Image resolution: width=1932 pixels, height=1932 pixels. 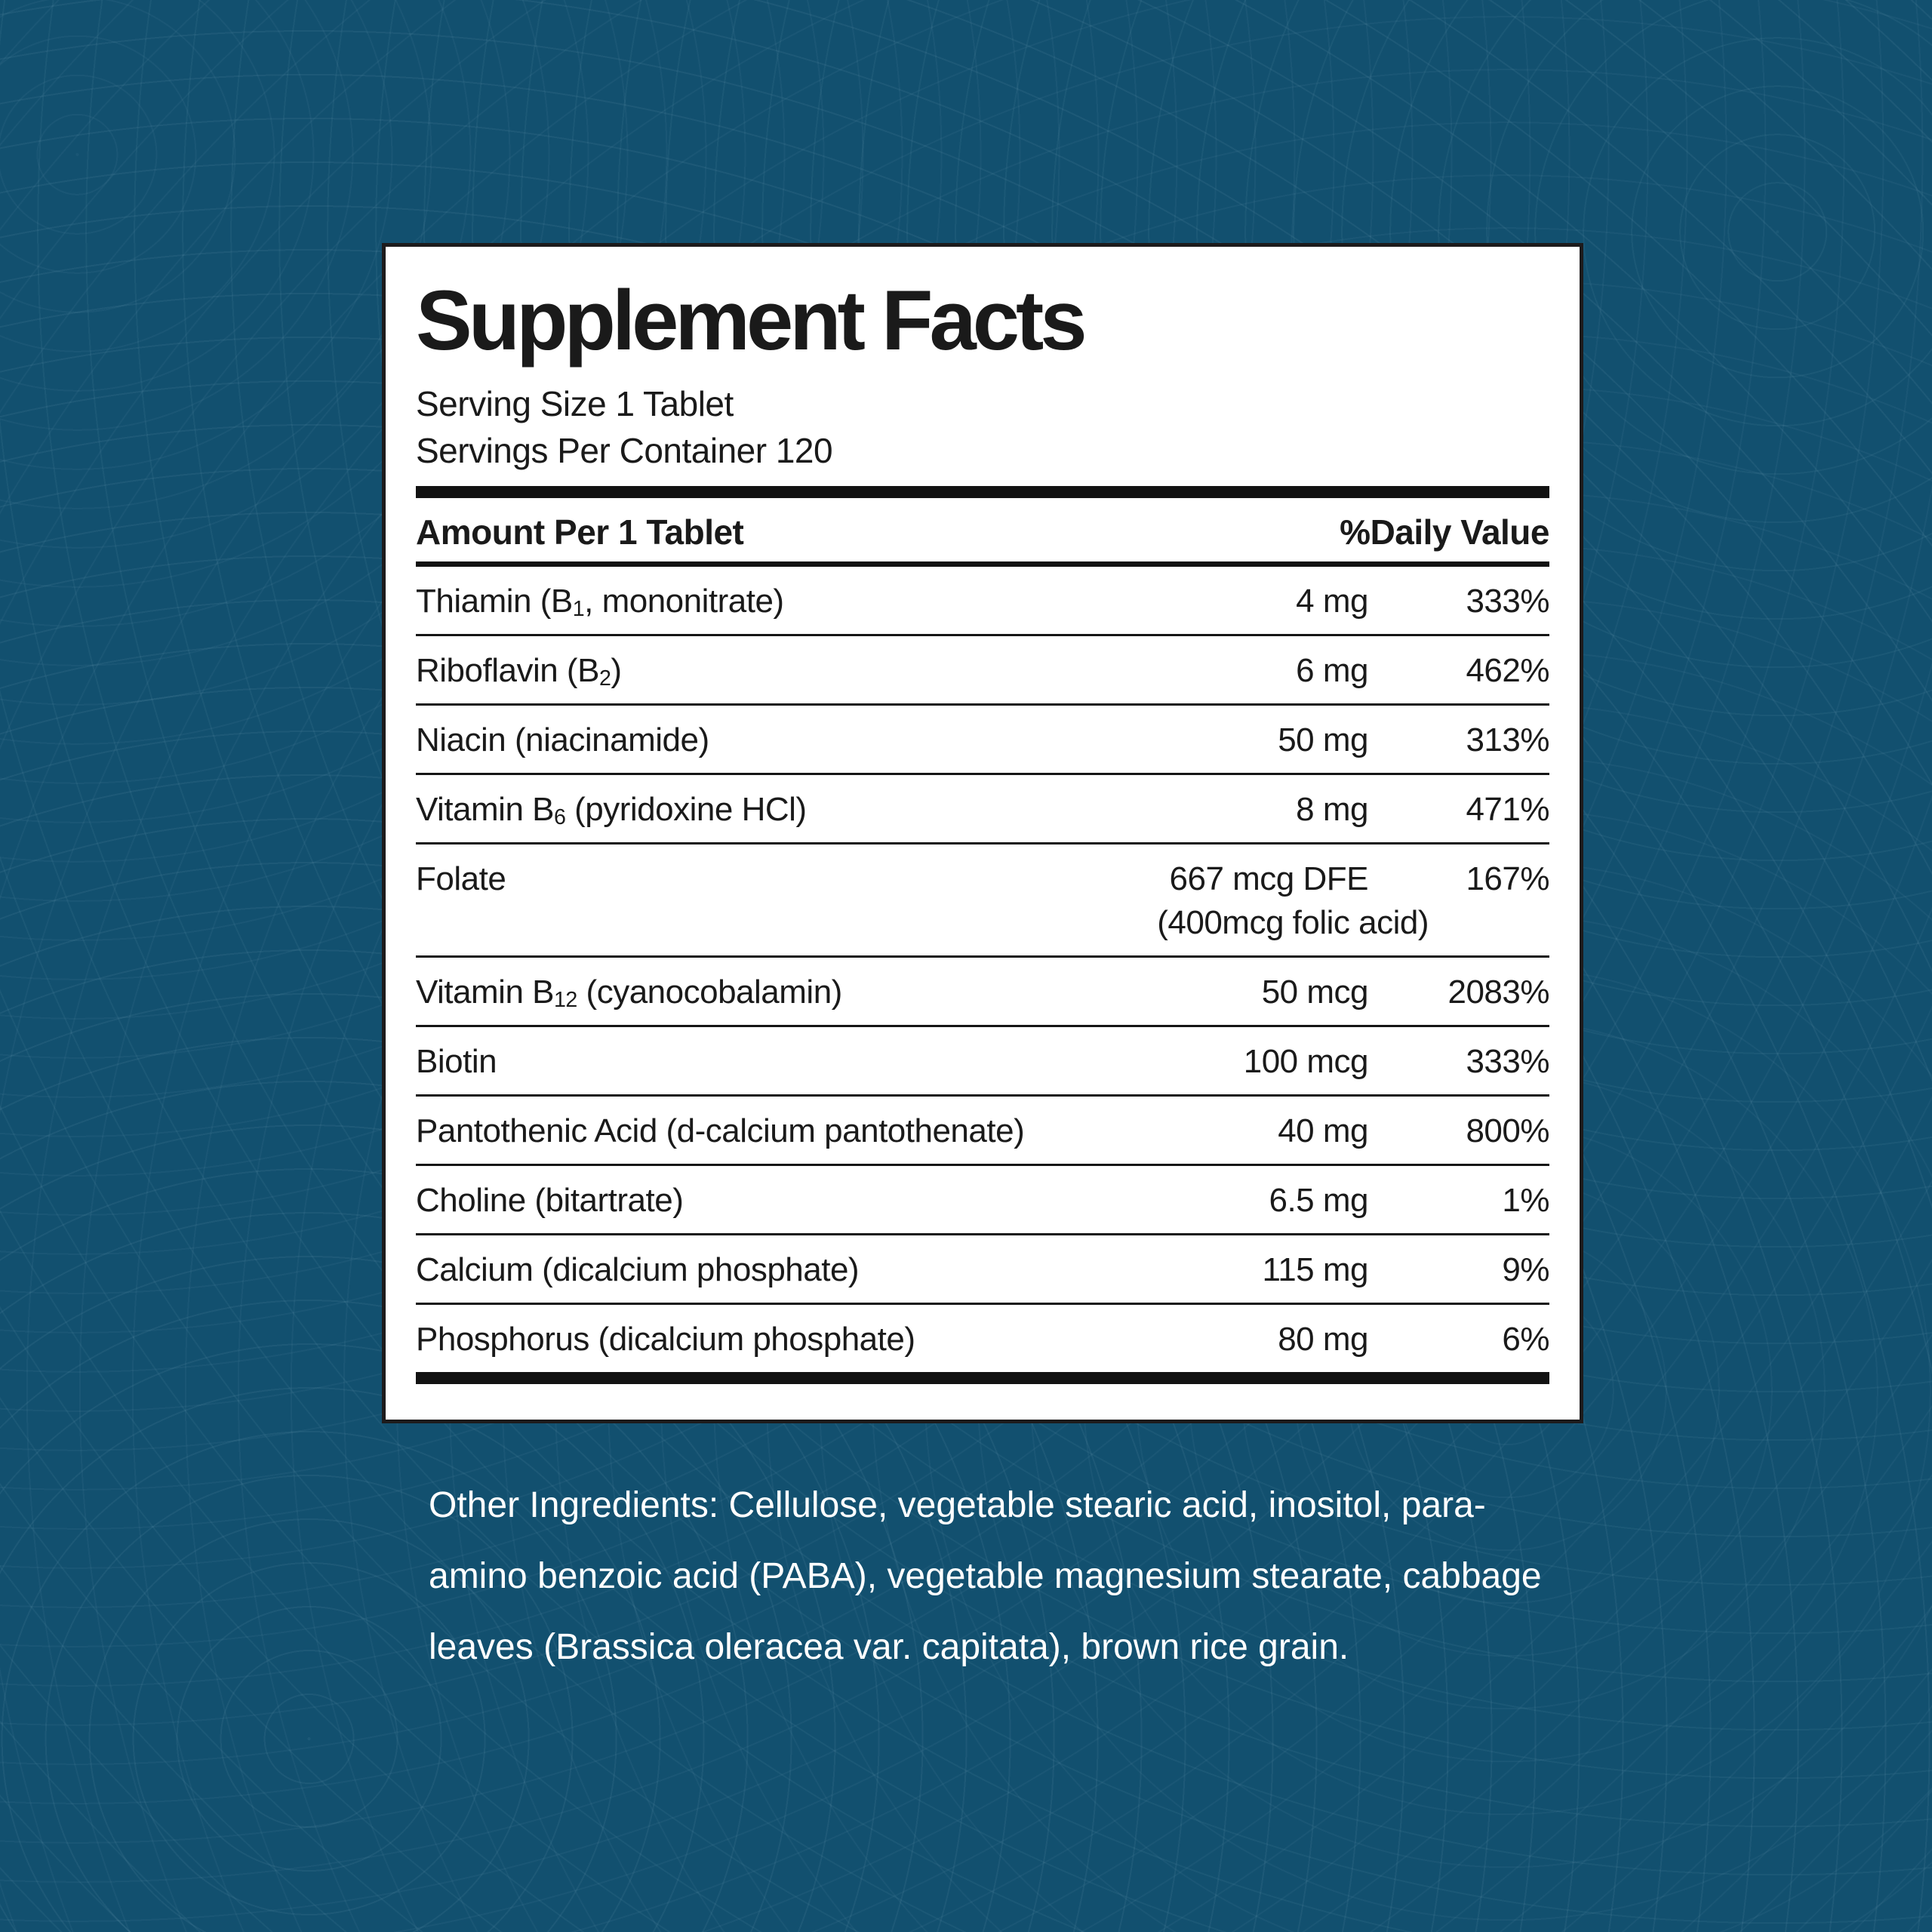 What do you see at coordinates (1507, 810) in the screenshot?
I see `nutrient-daily-value: 471%` at bounding box center [1507, 810].